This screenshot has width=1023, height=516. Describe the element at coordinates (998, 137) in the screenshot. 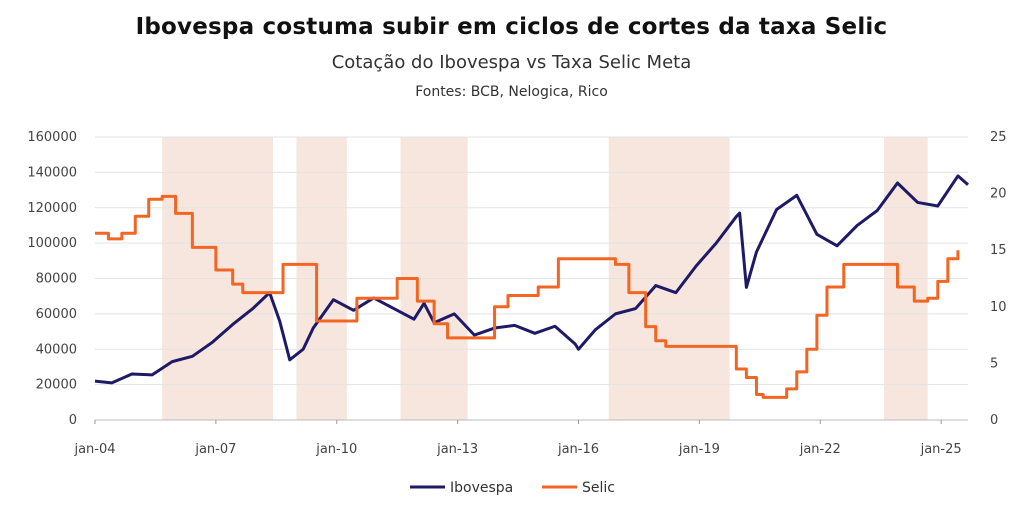

I see `y-right-tick-label: 25` at that location.